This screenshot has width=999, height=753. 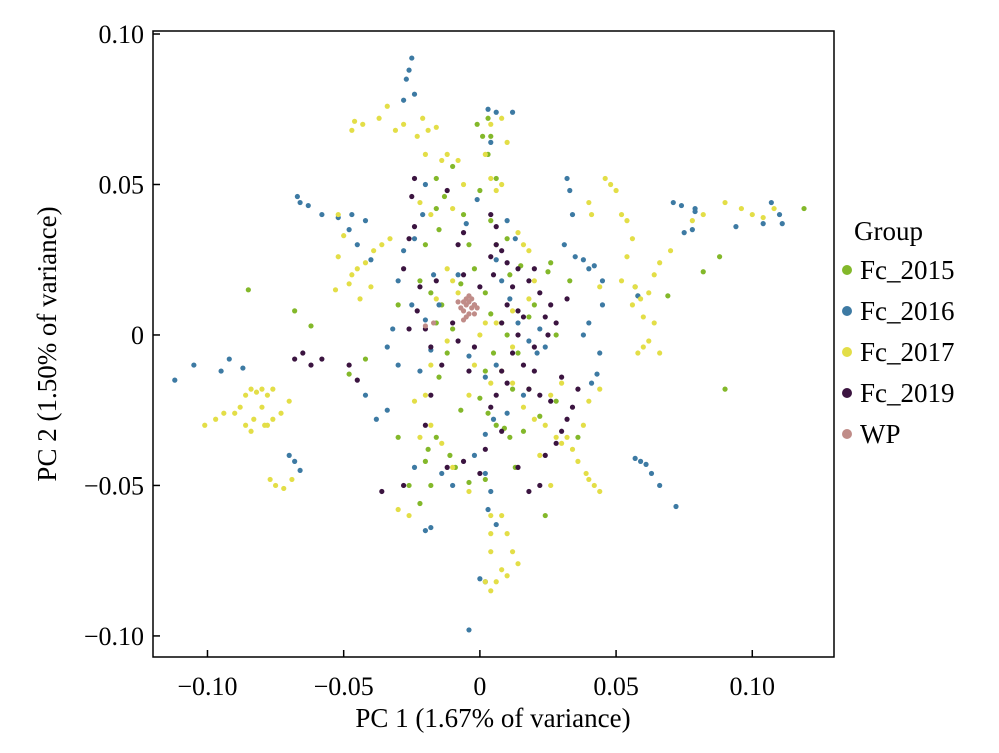 What do you see at coordinates (114, 636) in the screenshot?
I see `y-tick-label: −0.10` at bounding box center [114, 636].